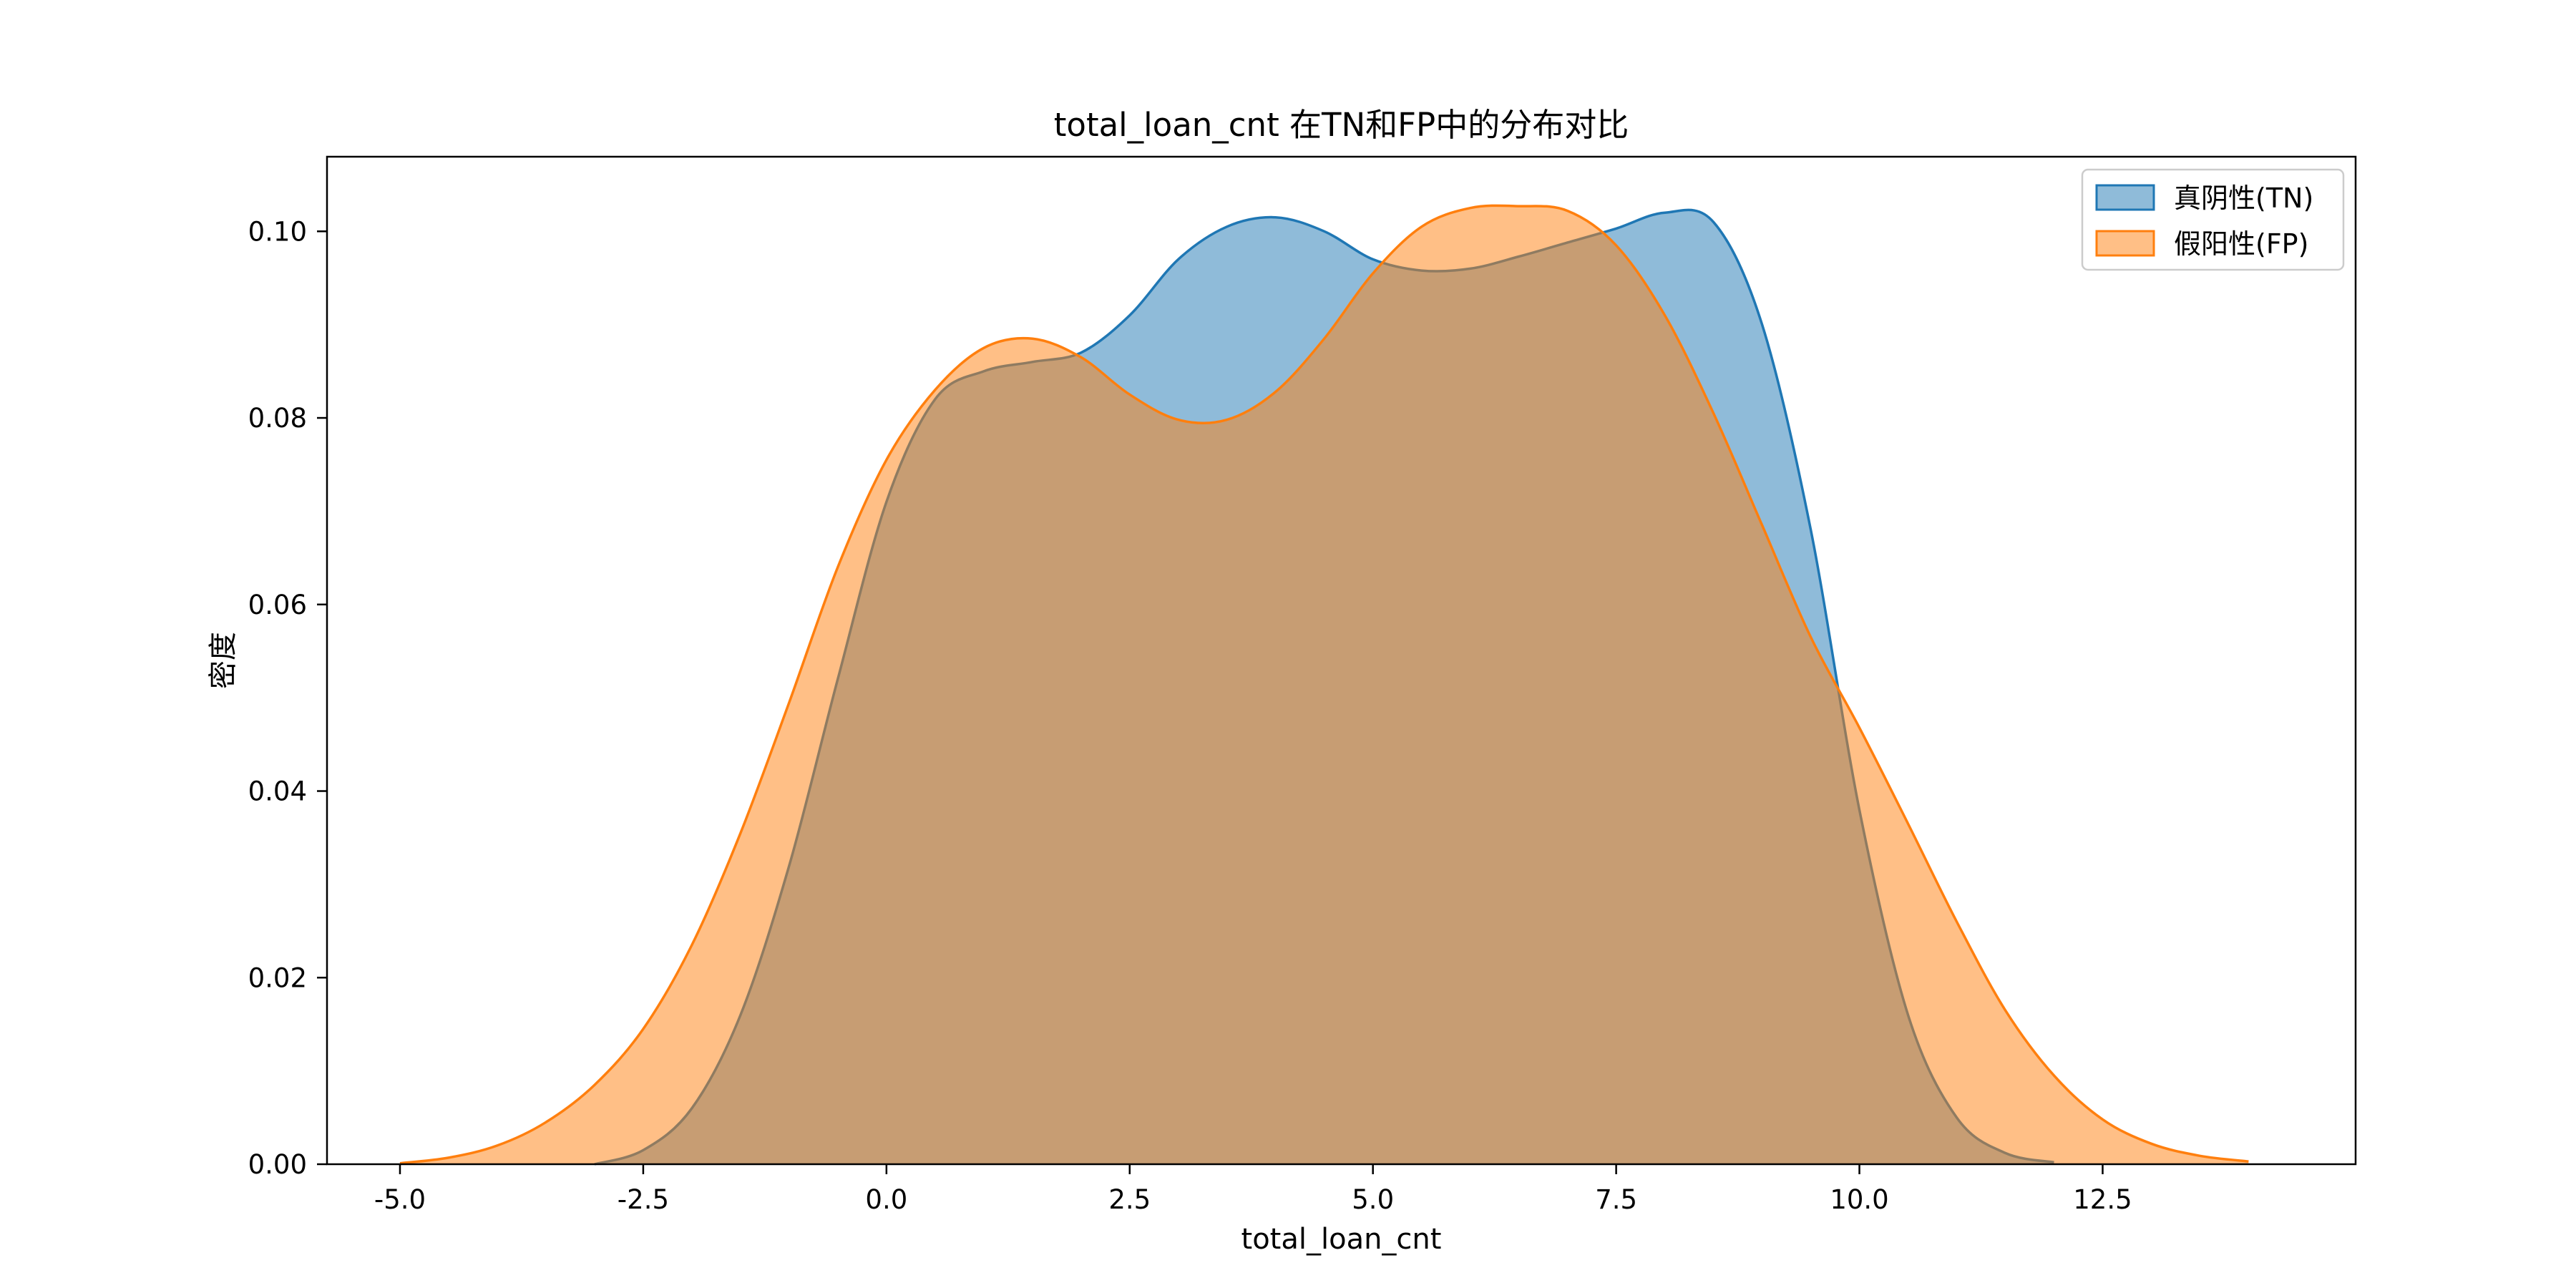 The image size is (2576, 1288). What do you see at coordinates (1253, 1189) in the screenshot?
I see `x-axis: -5.0 -2.5 0.0 2.5 5.0 7.5 10.0 12.5` at bounding box center [1253, 1189].